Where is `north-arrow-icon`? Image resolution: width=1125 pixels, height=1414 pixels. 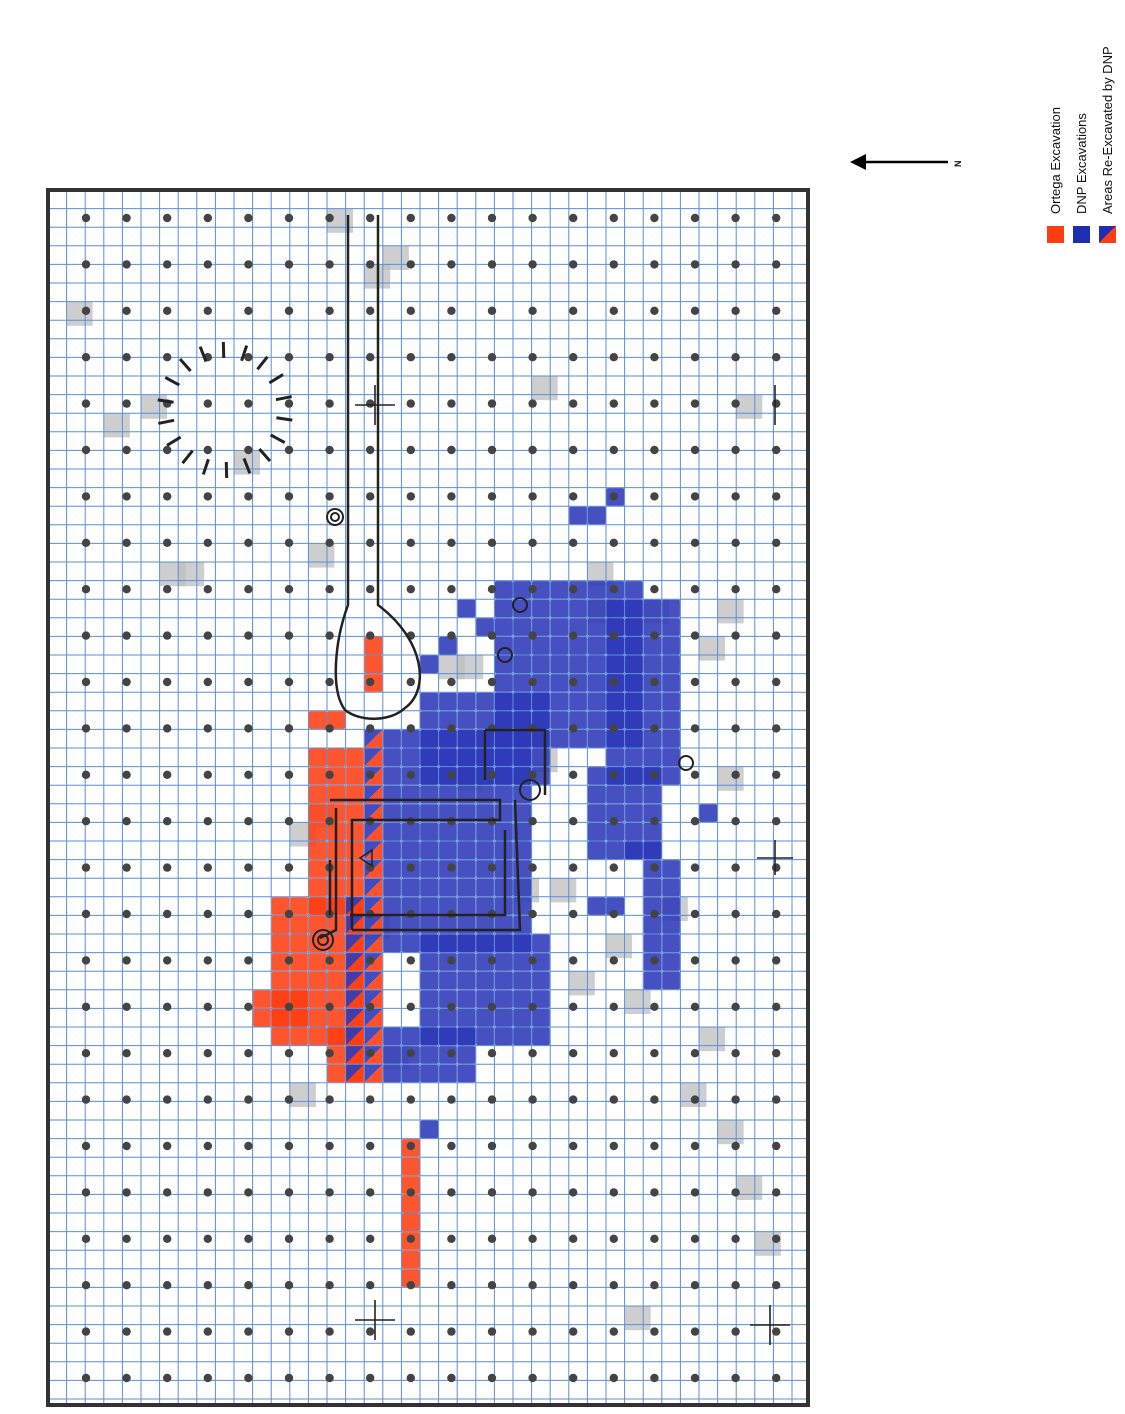 north-arrow-icon is located at coordinates (899, 162).